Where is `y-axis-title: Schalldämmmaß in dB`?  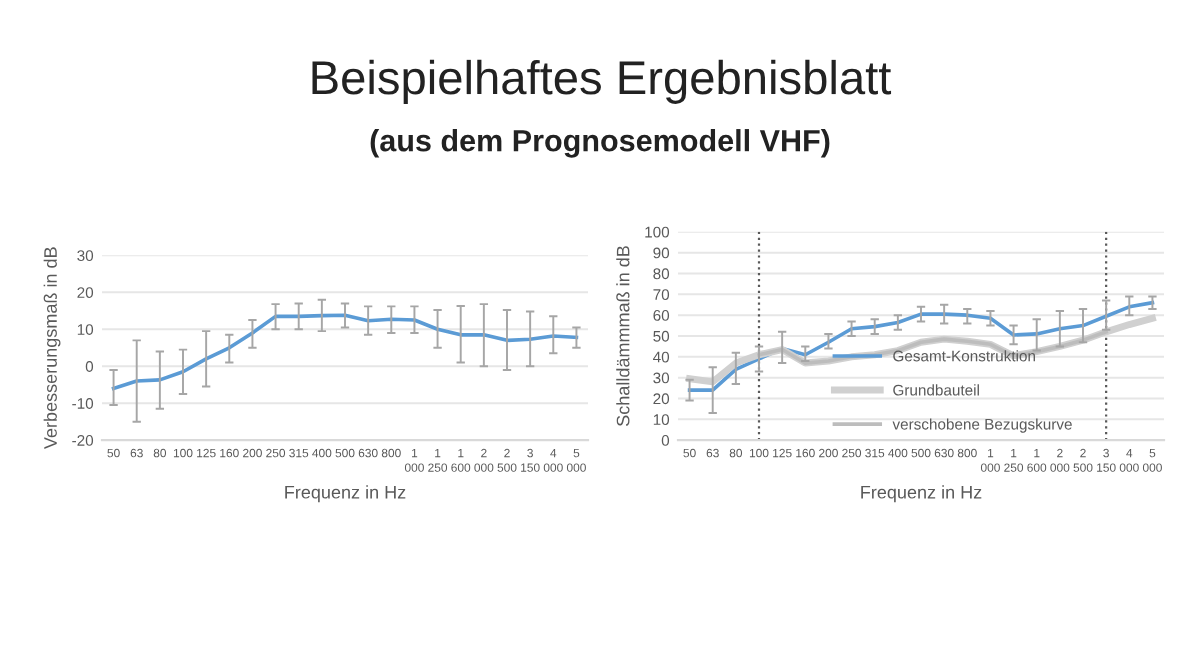
y-axis-title: Schalldämmmaß in dB is located at coordinates (623, 336).